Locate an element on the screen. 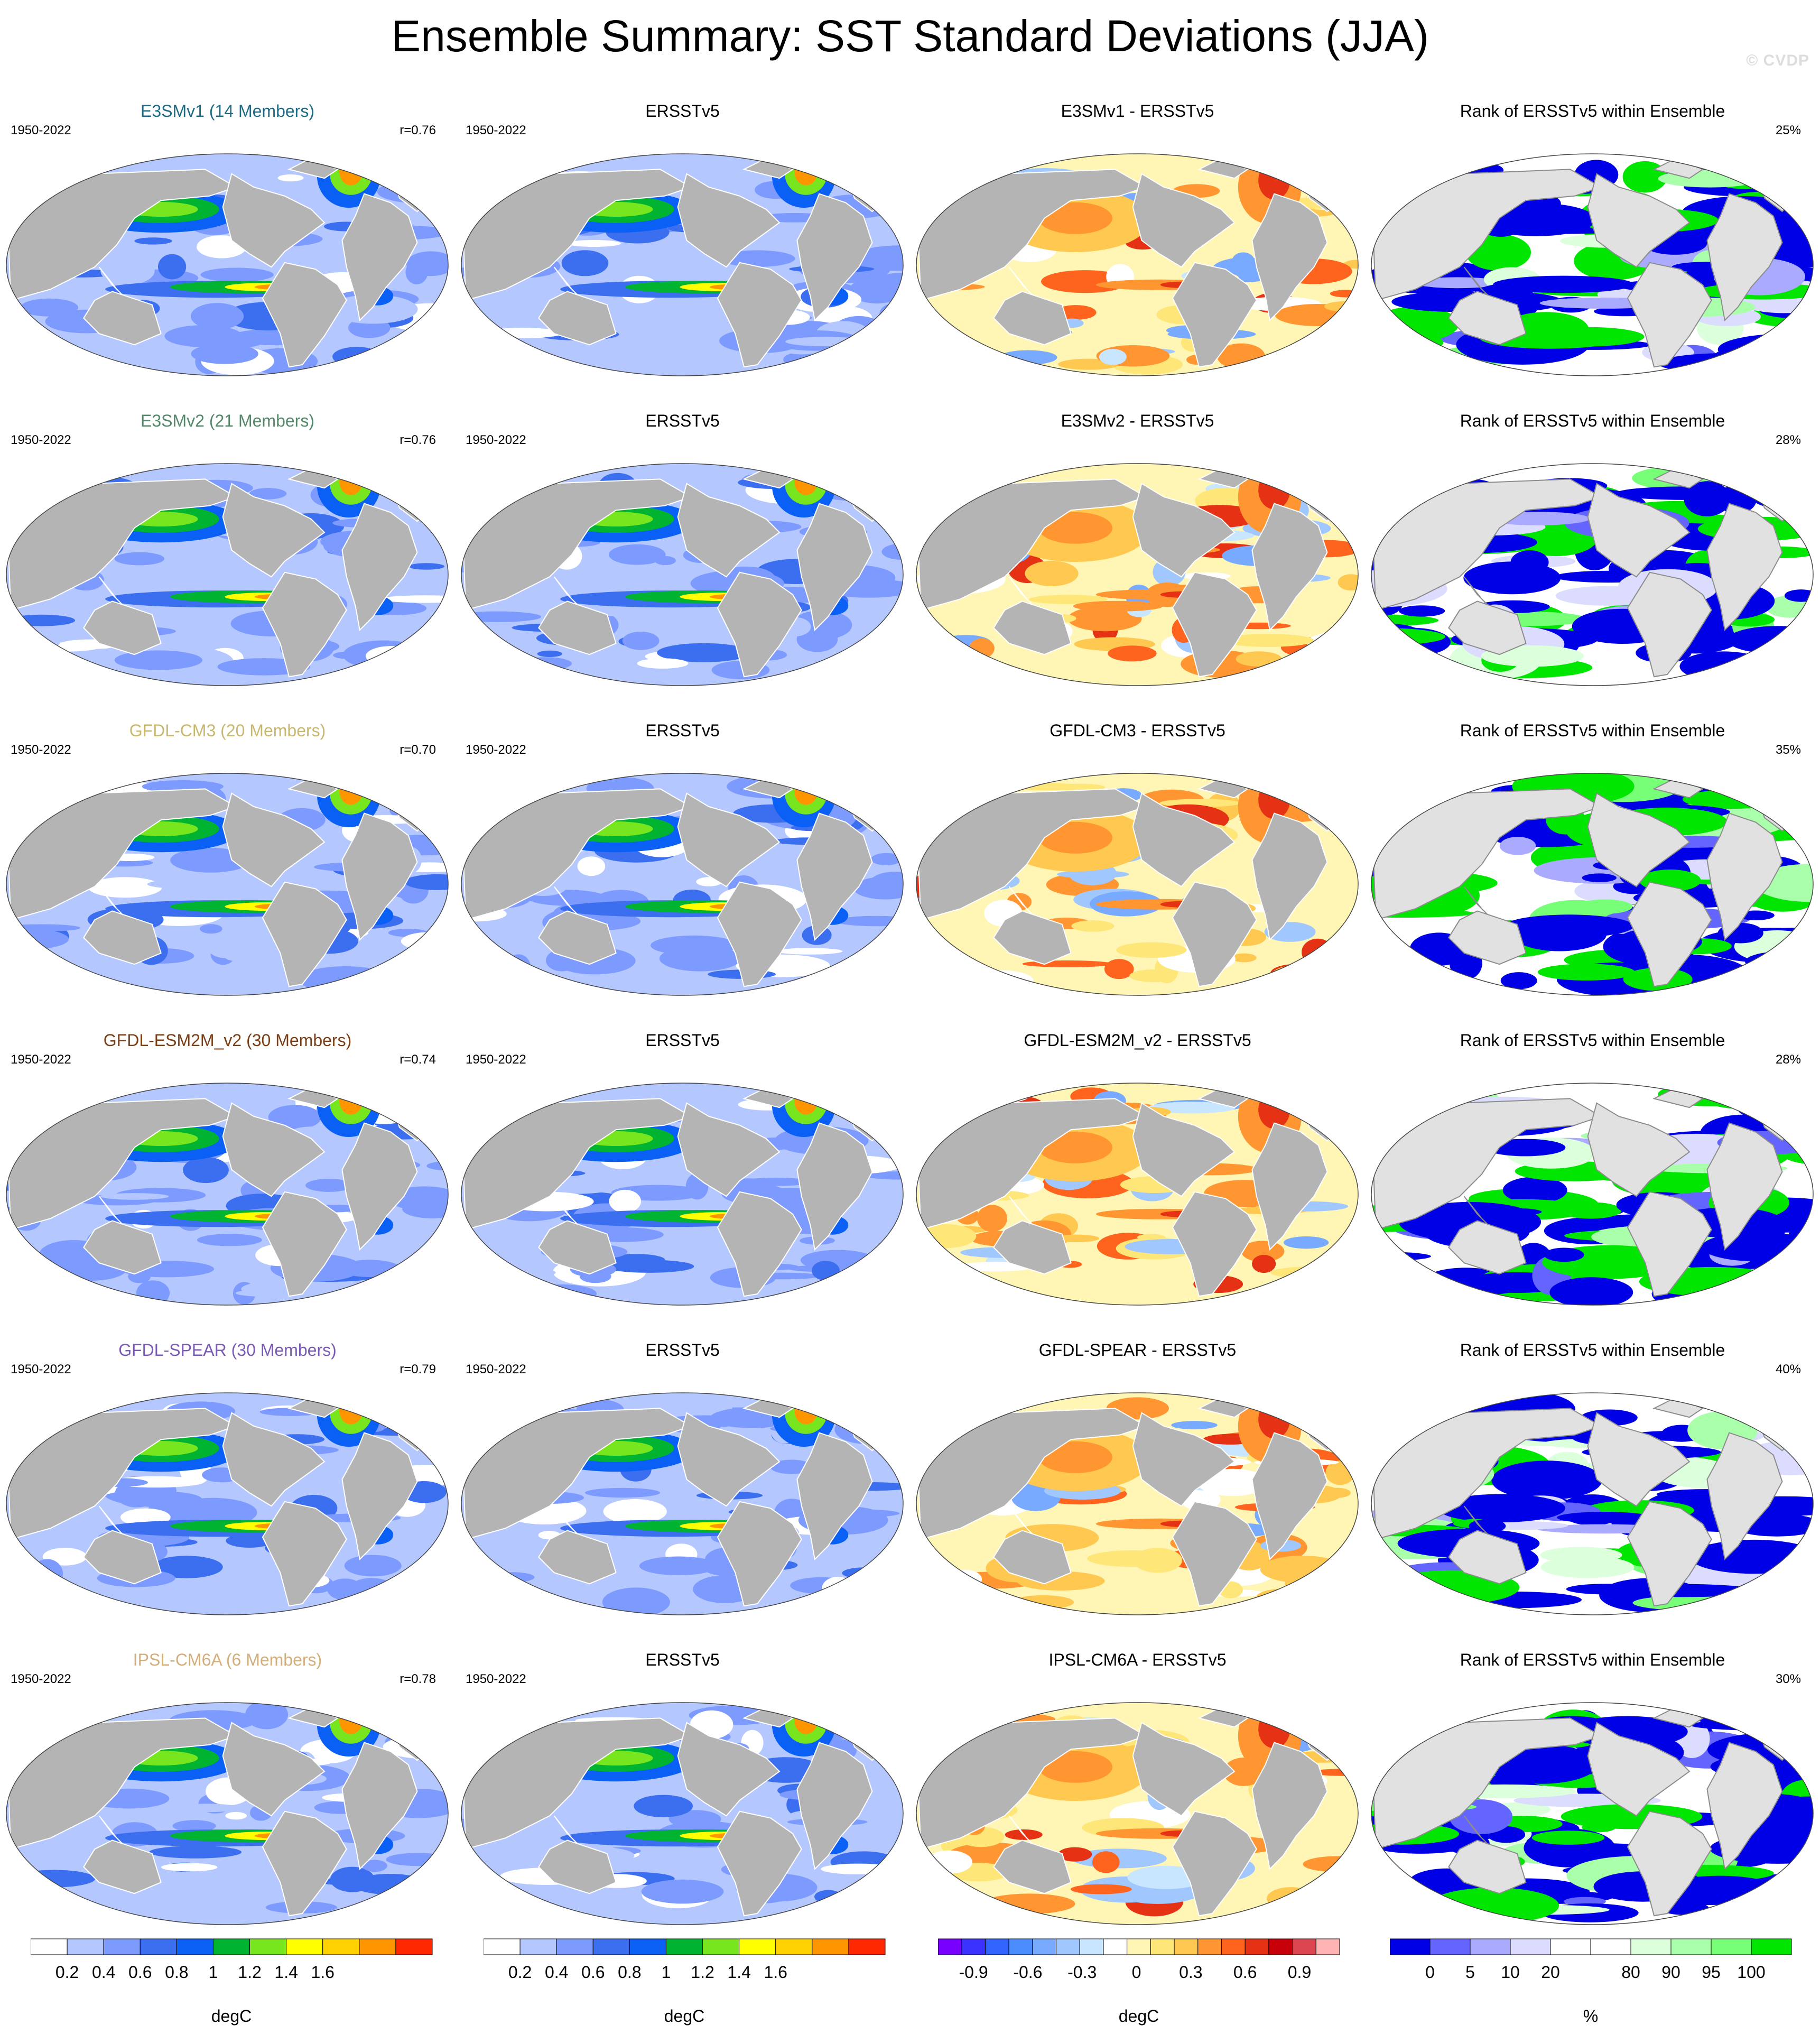 This screenshot has width=1820, height=2043. panel-period: 1950-2022 is located at coordinates (41, 440).